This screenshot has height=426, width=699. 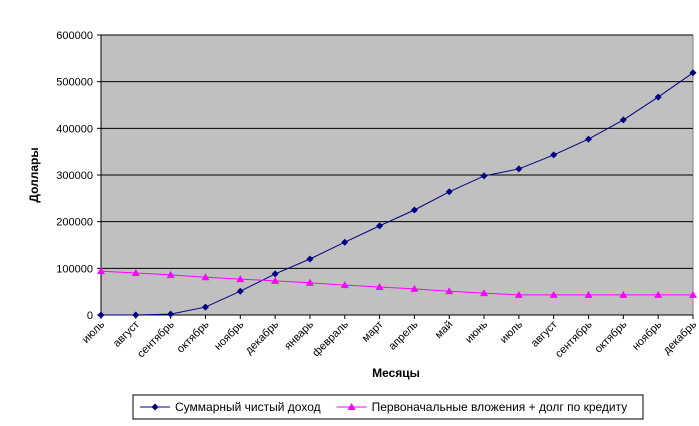 I want to click on legend-box, so click(x=388, y=407).